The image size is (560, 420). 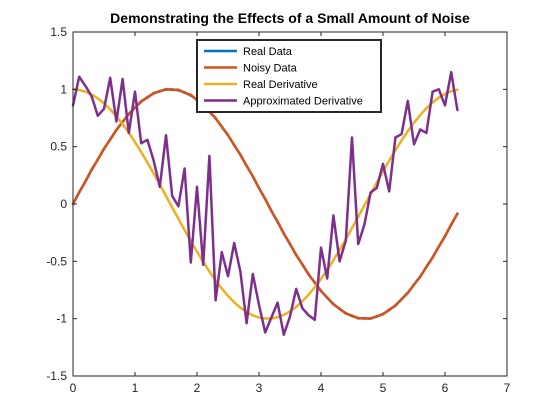 What do you see at coordinates (268, 52) in the screenshot?
I see `legend-label: Real Data` at bounding box center [268, 52].